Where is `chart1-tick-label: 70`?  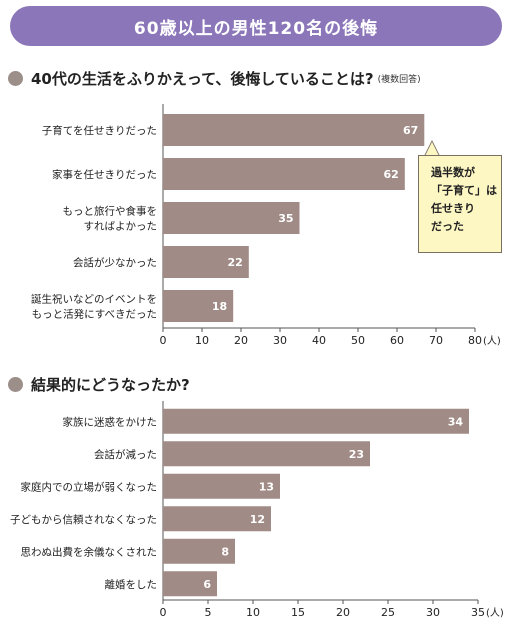
chart1-tick-label: 70 is located at coordinates (436, 340).